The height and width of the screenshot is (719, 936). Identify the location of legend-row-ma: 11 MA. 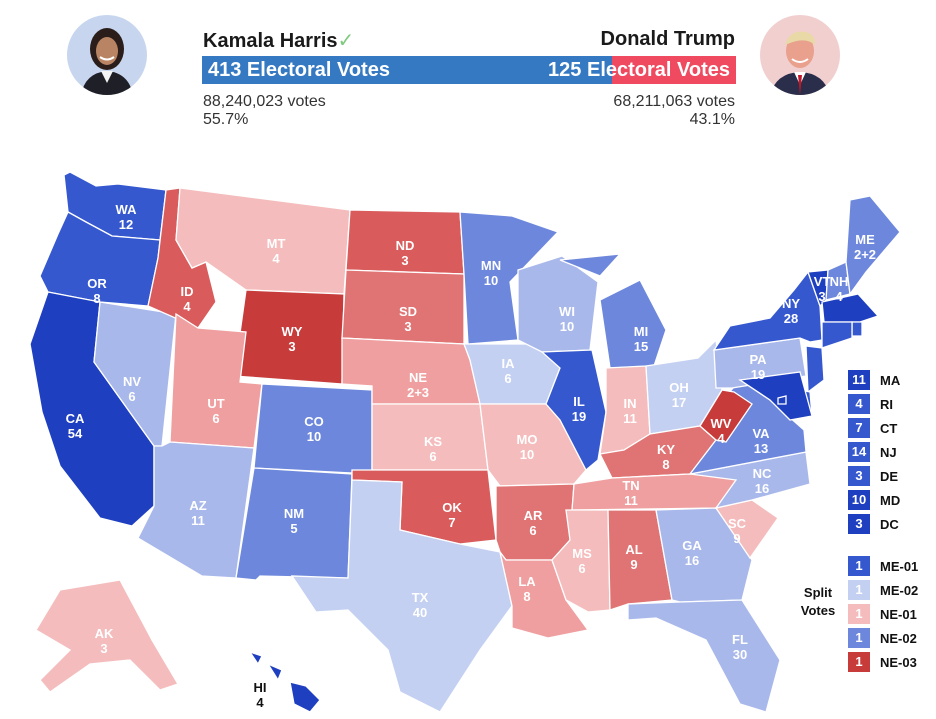
(874, 380).